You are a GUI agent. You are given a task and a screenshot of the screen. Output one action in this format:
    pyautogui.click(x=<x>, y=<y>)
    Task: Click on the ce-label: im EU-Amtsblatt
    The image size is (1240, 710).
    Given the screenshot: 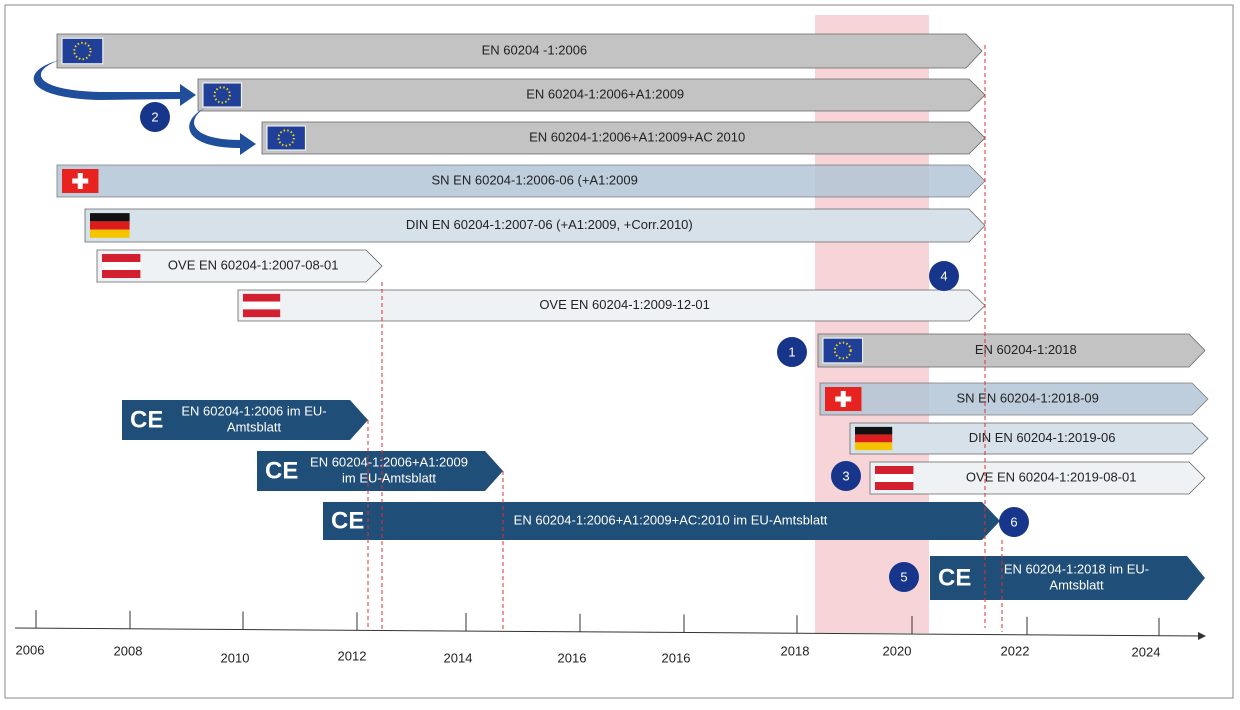 What is the action you would take?
    pyautogui.click(x=389, y=477)
    